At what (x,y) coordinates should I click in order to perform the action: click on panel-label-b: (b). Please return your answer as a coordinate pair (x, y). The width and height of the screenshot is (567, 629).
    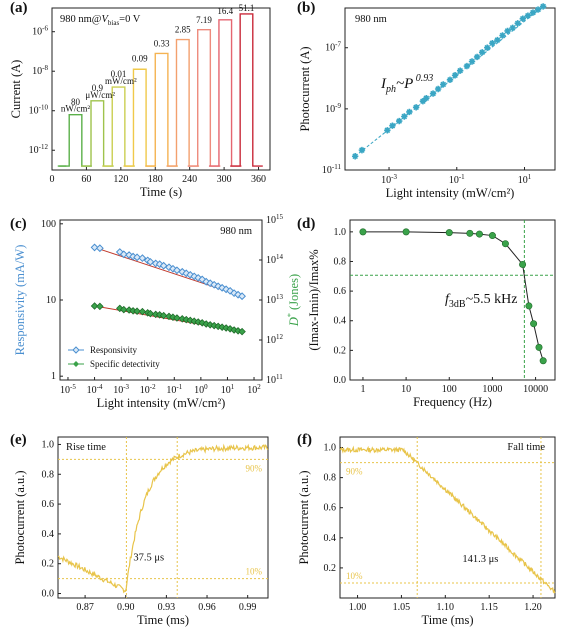
    Looking at the image, I should click on (306, 8).